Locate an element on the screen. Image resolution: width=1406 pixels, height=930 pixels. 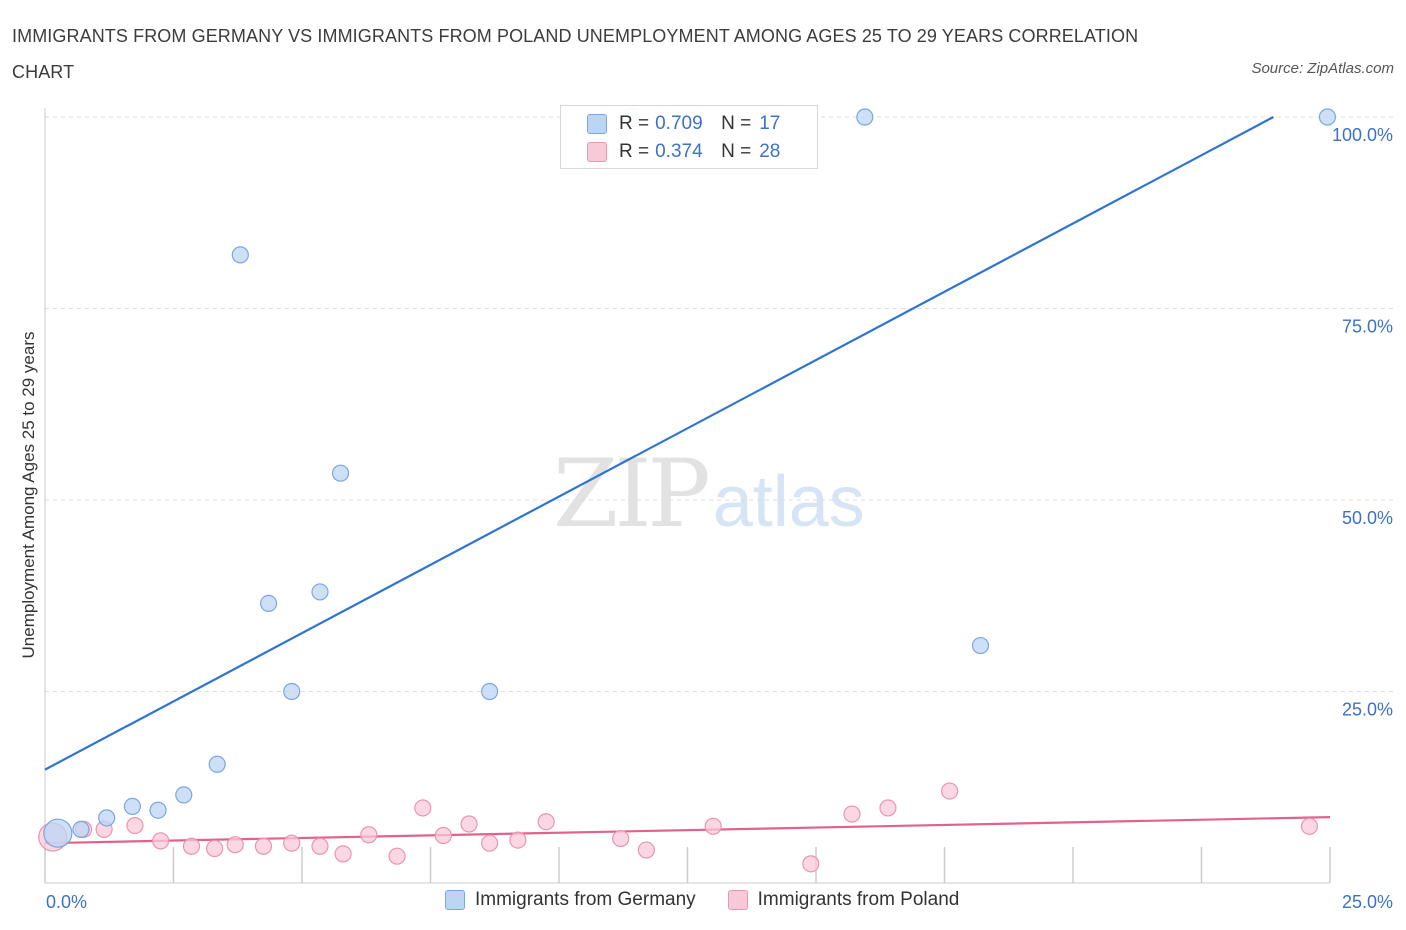
y-tick-label-50: 50.0% is located at coordinates (1367, 518).